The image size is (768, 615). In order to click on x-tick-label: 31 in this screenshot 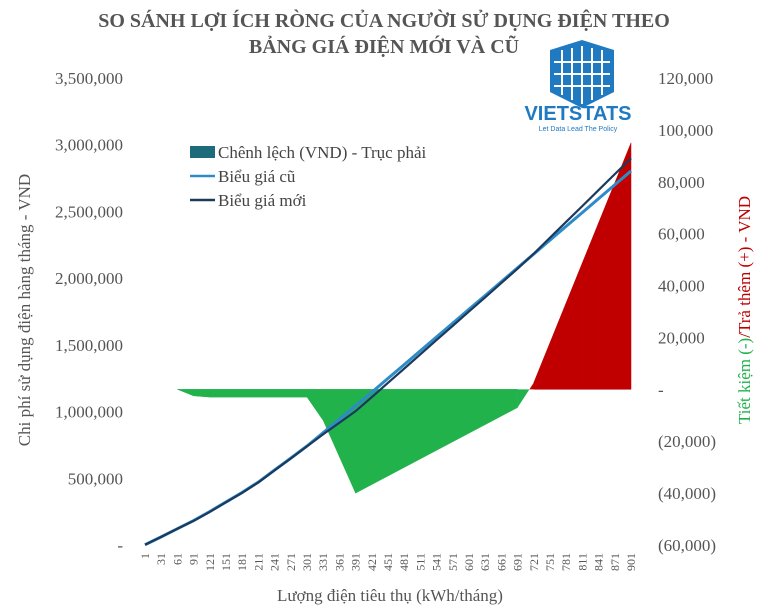, I will do `click(161, 559)`.